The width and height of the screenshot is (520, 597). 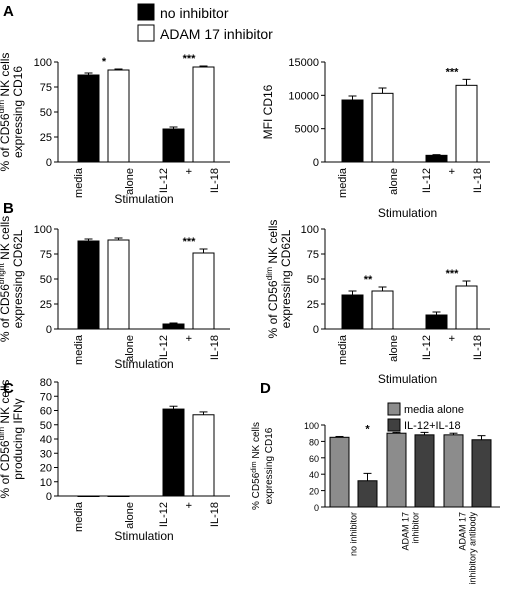 I want to click on y-tick-label: 5000, so click(x=307, y=130).